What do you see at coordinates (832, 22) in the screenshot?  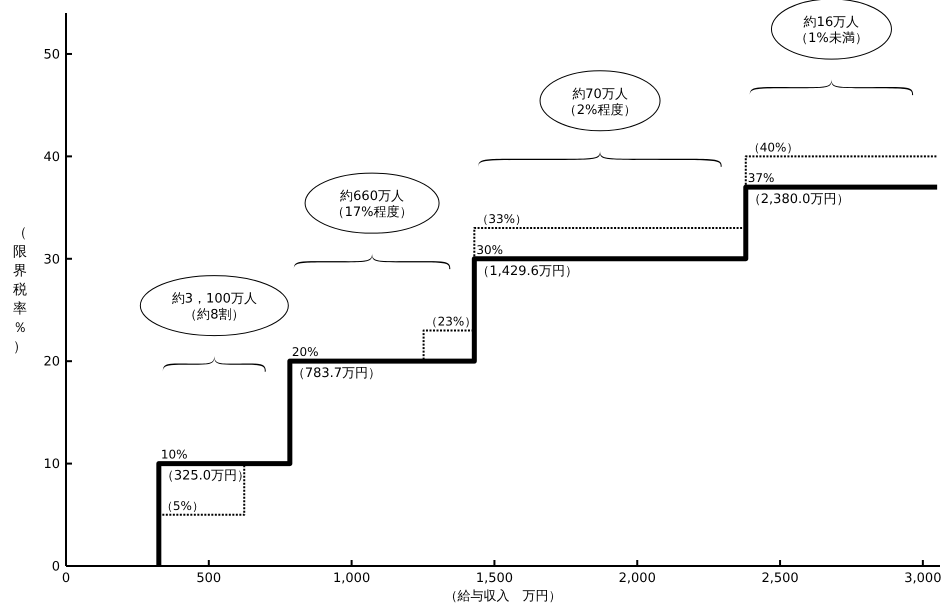 I see `annotation: 約16万人` at bounding box center [832, 22].